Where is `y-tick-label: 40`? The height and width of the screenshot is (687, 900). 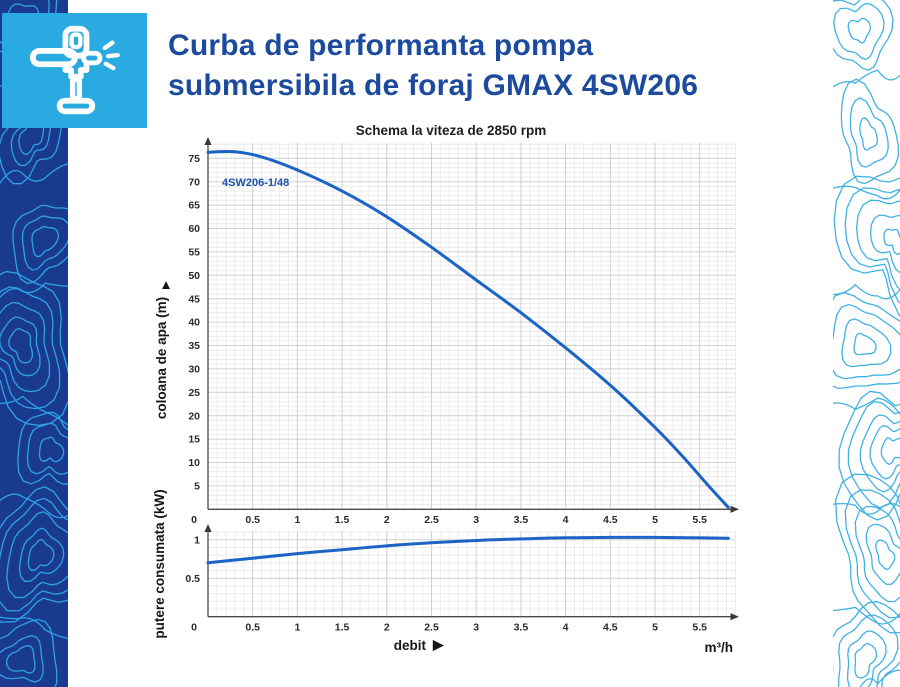 y-tick-label: 40 is located at coordinates (194, 323).